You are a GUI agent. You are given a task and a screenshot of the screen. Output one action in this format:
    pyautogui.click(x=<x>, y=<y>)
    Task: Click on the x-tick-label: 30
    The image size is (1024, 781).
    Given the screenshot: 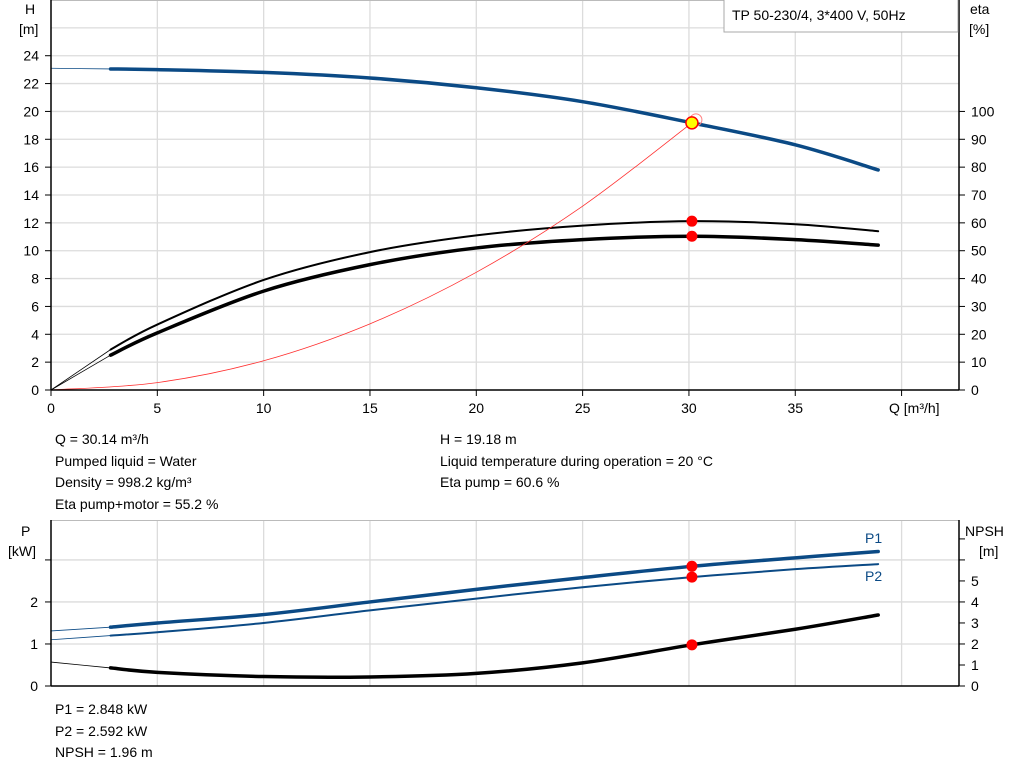 What is the action you would take?
    pyautogui.click(x=689, y=408)
    